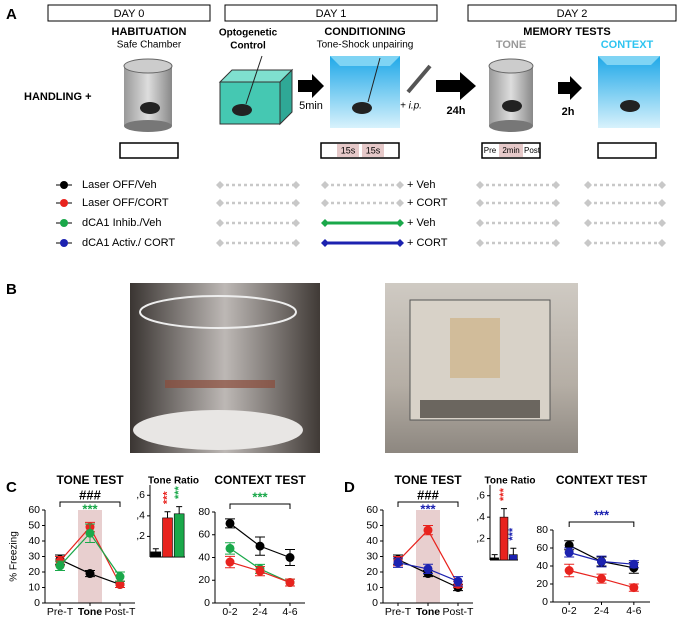 This screenshot has width=684, height=621. Describe the element at coordinates (510, 481) in the screenshot. I see `chart-title: Tone Ratio` at that location.